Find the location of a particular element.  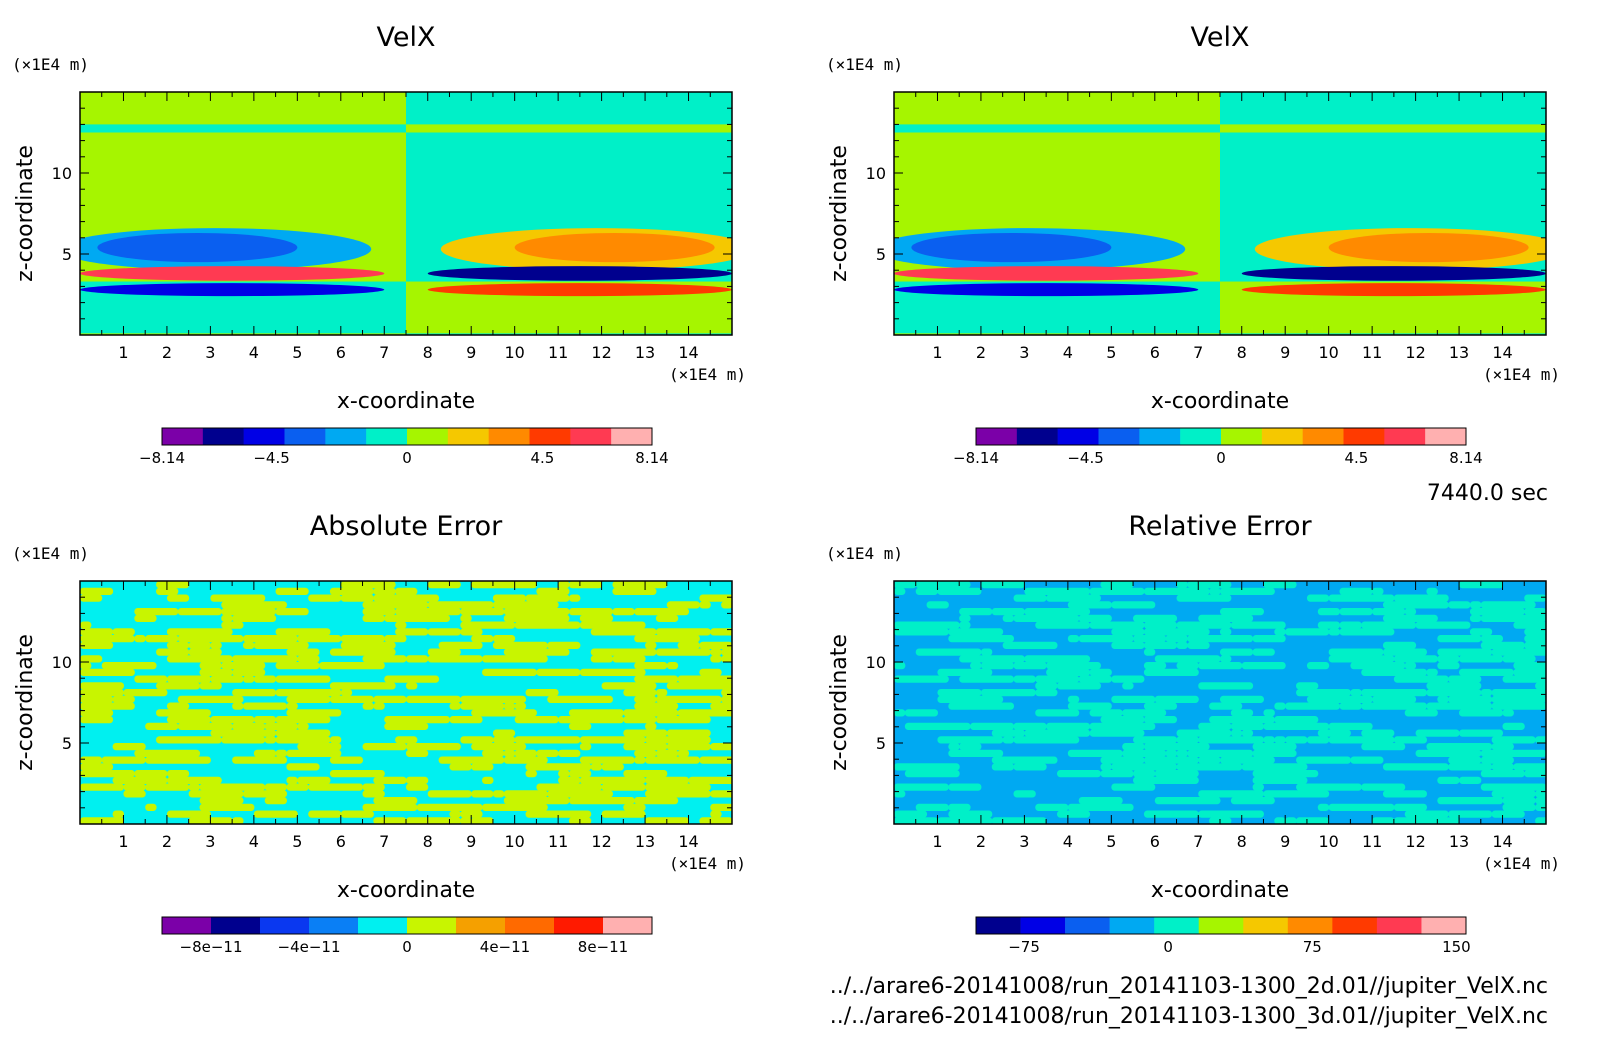

chart-title: VelX is located at coordinates (406, 37).